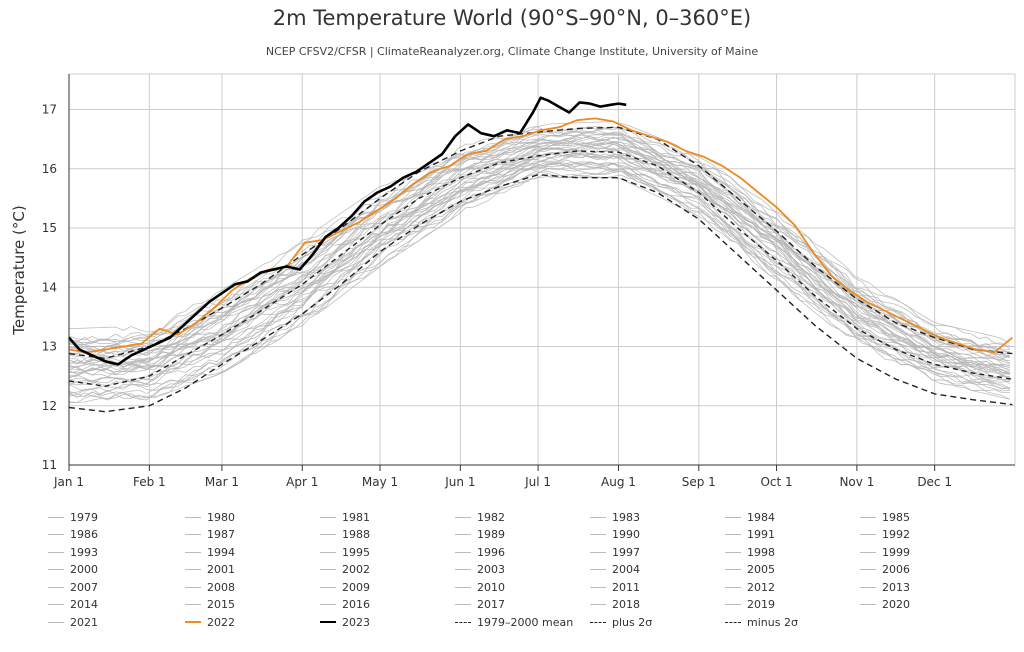 This screenshot has height=652, width=1024. Describe the element at coordinates (934, 482) in the screenshot. I see `x-tick-label: Dec 1` at that location.